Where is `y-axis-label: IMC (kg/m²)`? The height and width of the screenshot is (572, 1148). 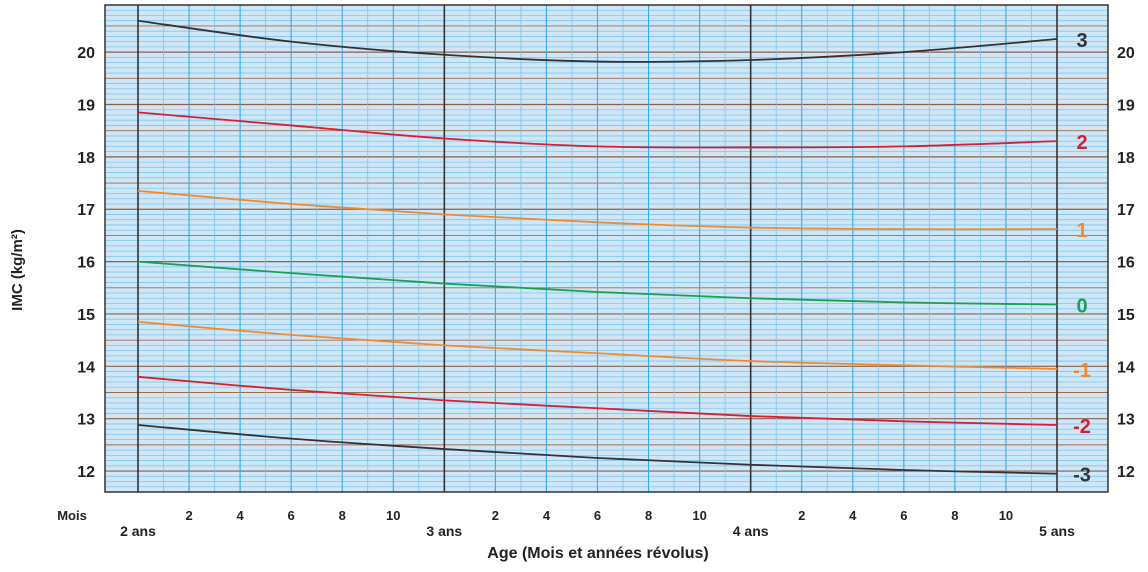 y-axis-label: IMC (kg/m²) is located at coordinates (17, 270).